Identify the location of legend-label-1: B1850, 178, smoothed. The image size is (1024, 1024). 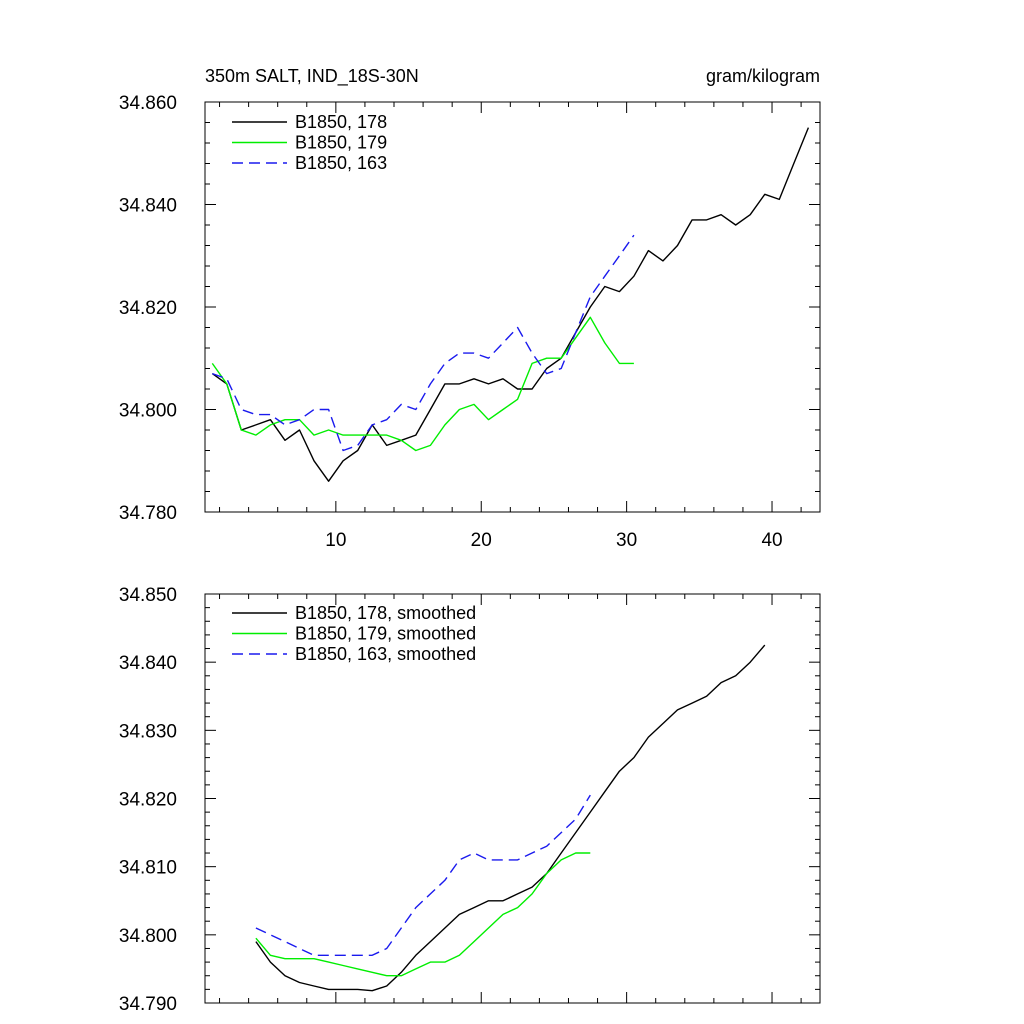
(385, 613).